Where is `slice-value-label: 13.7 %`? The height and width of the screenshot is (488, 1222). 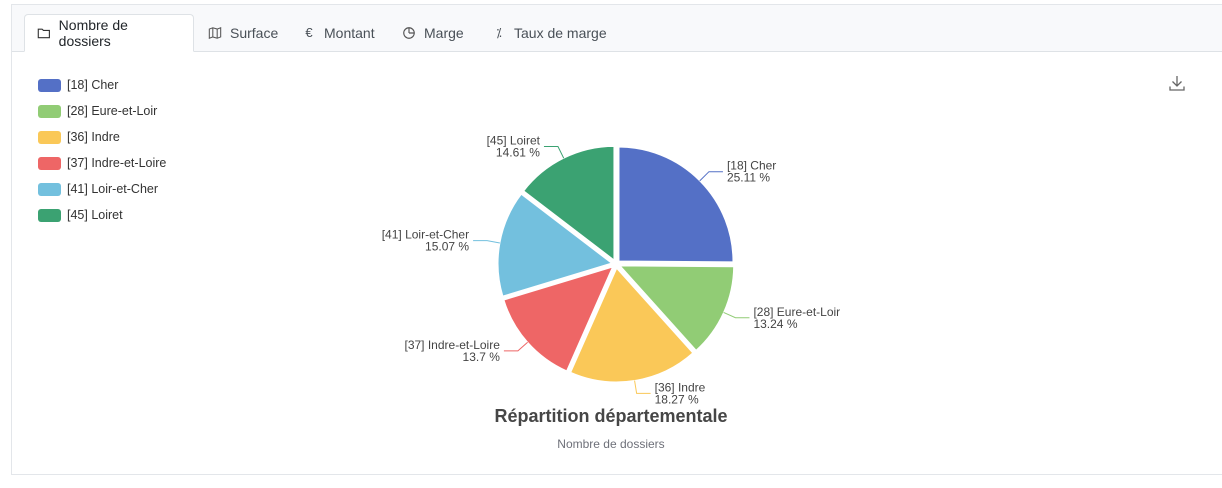
slice-value-label: 13.7 % is located at coordinates (482, 357).